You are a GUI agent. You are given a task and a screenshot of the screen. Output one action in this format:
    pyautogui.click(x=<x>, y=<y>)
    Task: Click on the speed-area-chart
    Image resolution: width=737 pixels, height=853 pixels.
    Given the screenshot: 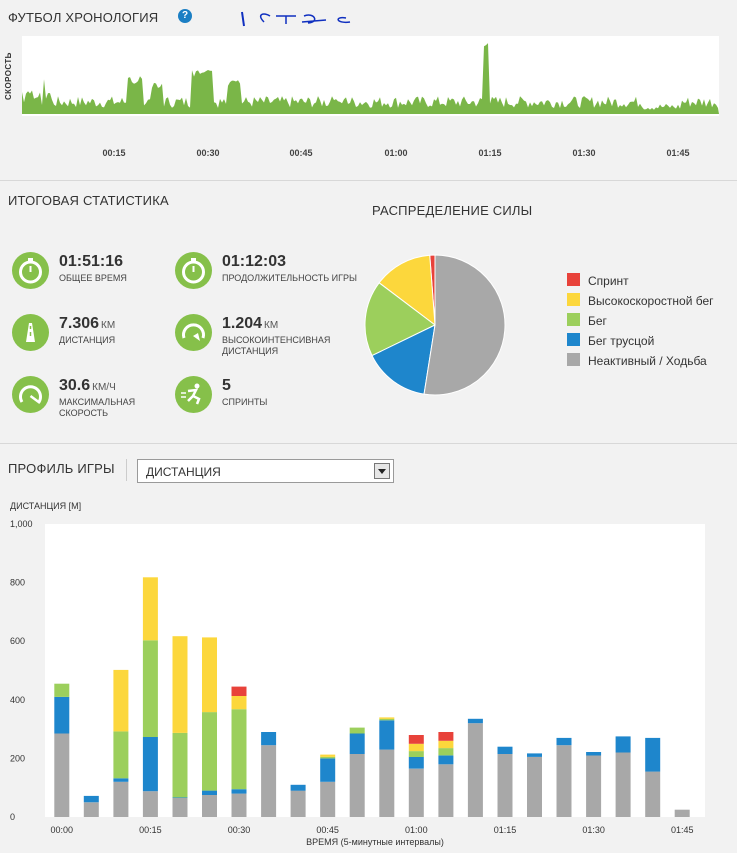 What is the action you would take?
    pyautogui.click(x=370, y=78)
    